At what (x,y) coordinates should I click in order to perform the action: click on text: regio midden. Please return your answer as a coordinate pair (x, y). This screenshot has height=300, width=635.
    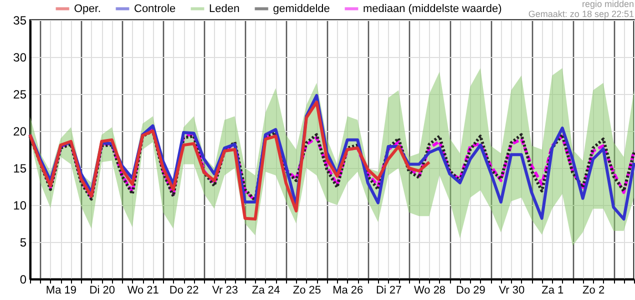
    Looking at the image, I should click on (608, 4).